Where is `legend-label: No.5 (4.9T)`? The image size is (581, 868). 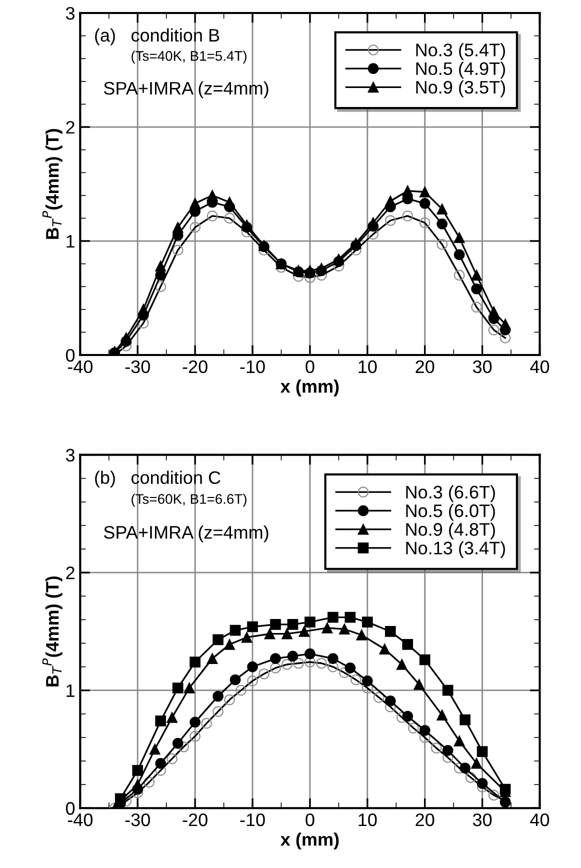 legend-label: No.5 (4.9T) is located at coordinates (460, 70).